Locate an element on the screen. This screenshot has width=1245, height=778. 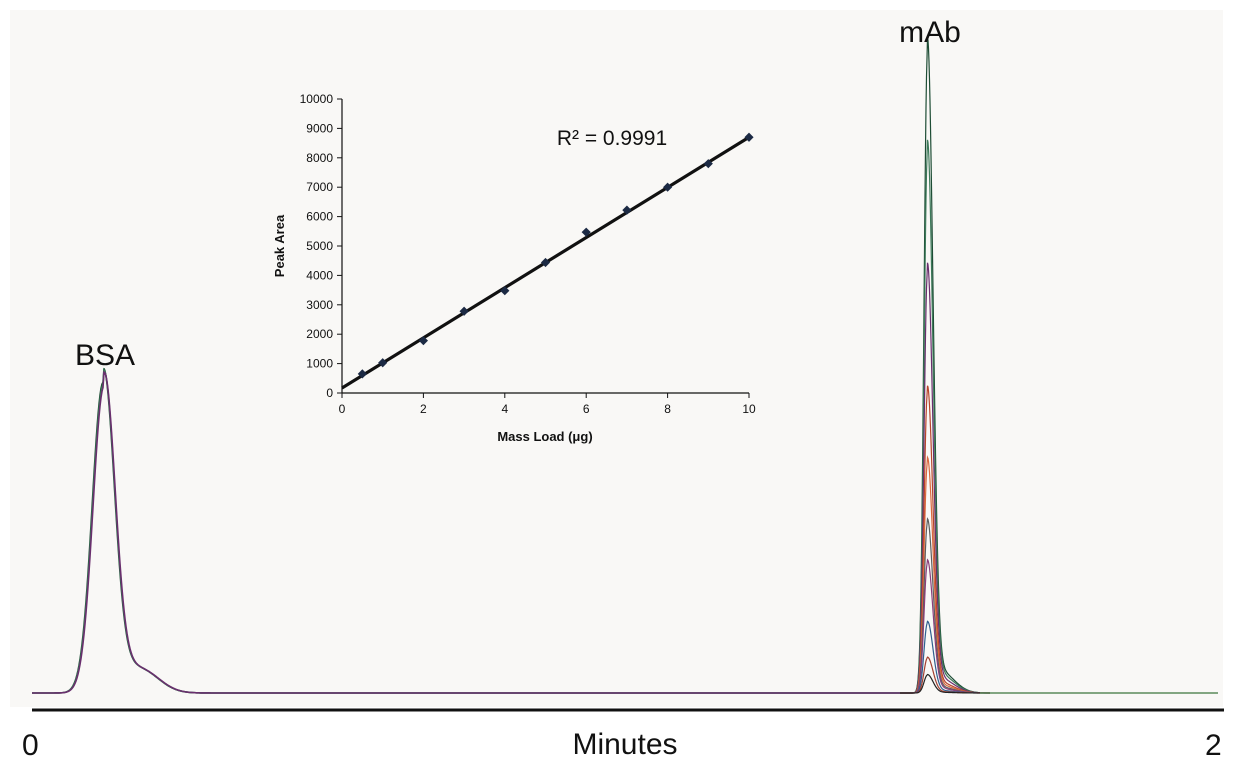
inset-y-tick-label: 1000 is located at coordinates (319, 364).